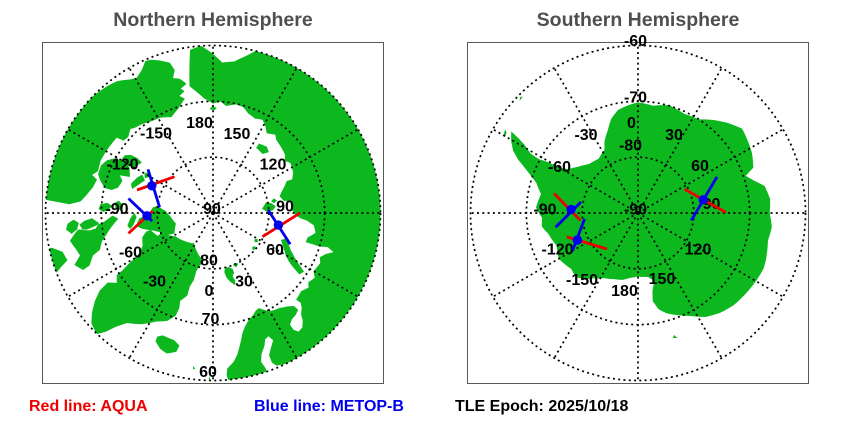  What do you see at coordinates (273, 165) in the screenshot?
I see `north-grid-label: 120` at bounding box center [273, 165].